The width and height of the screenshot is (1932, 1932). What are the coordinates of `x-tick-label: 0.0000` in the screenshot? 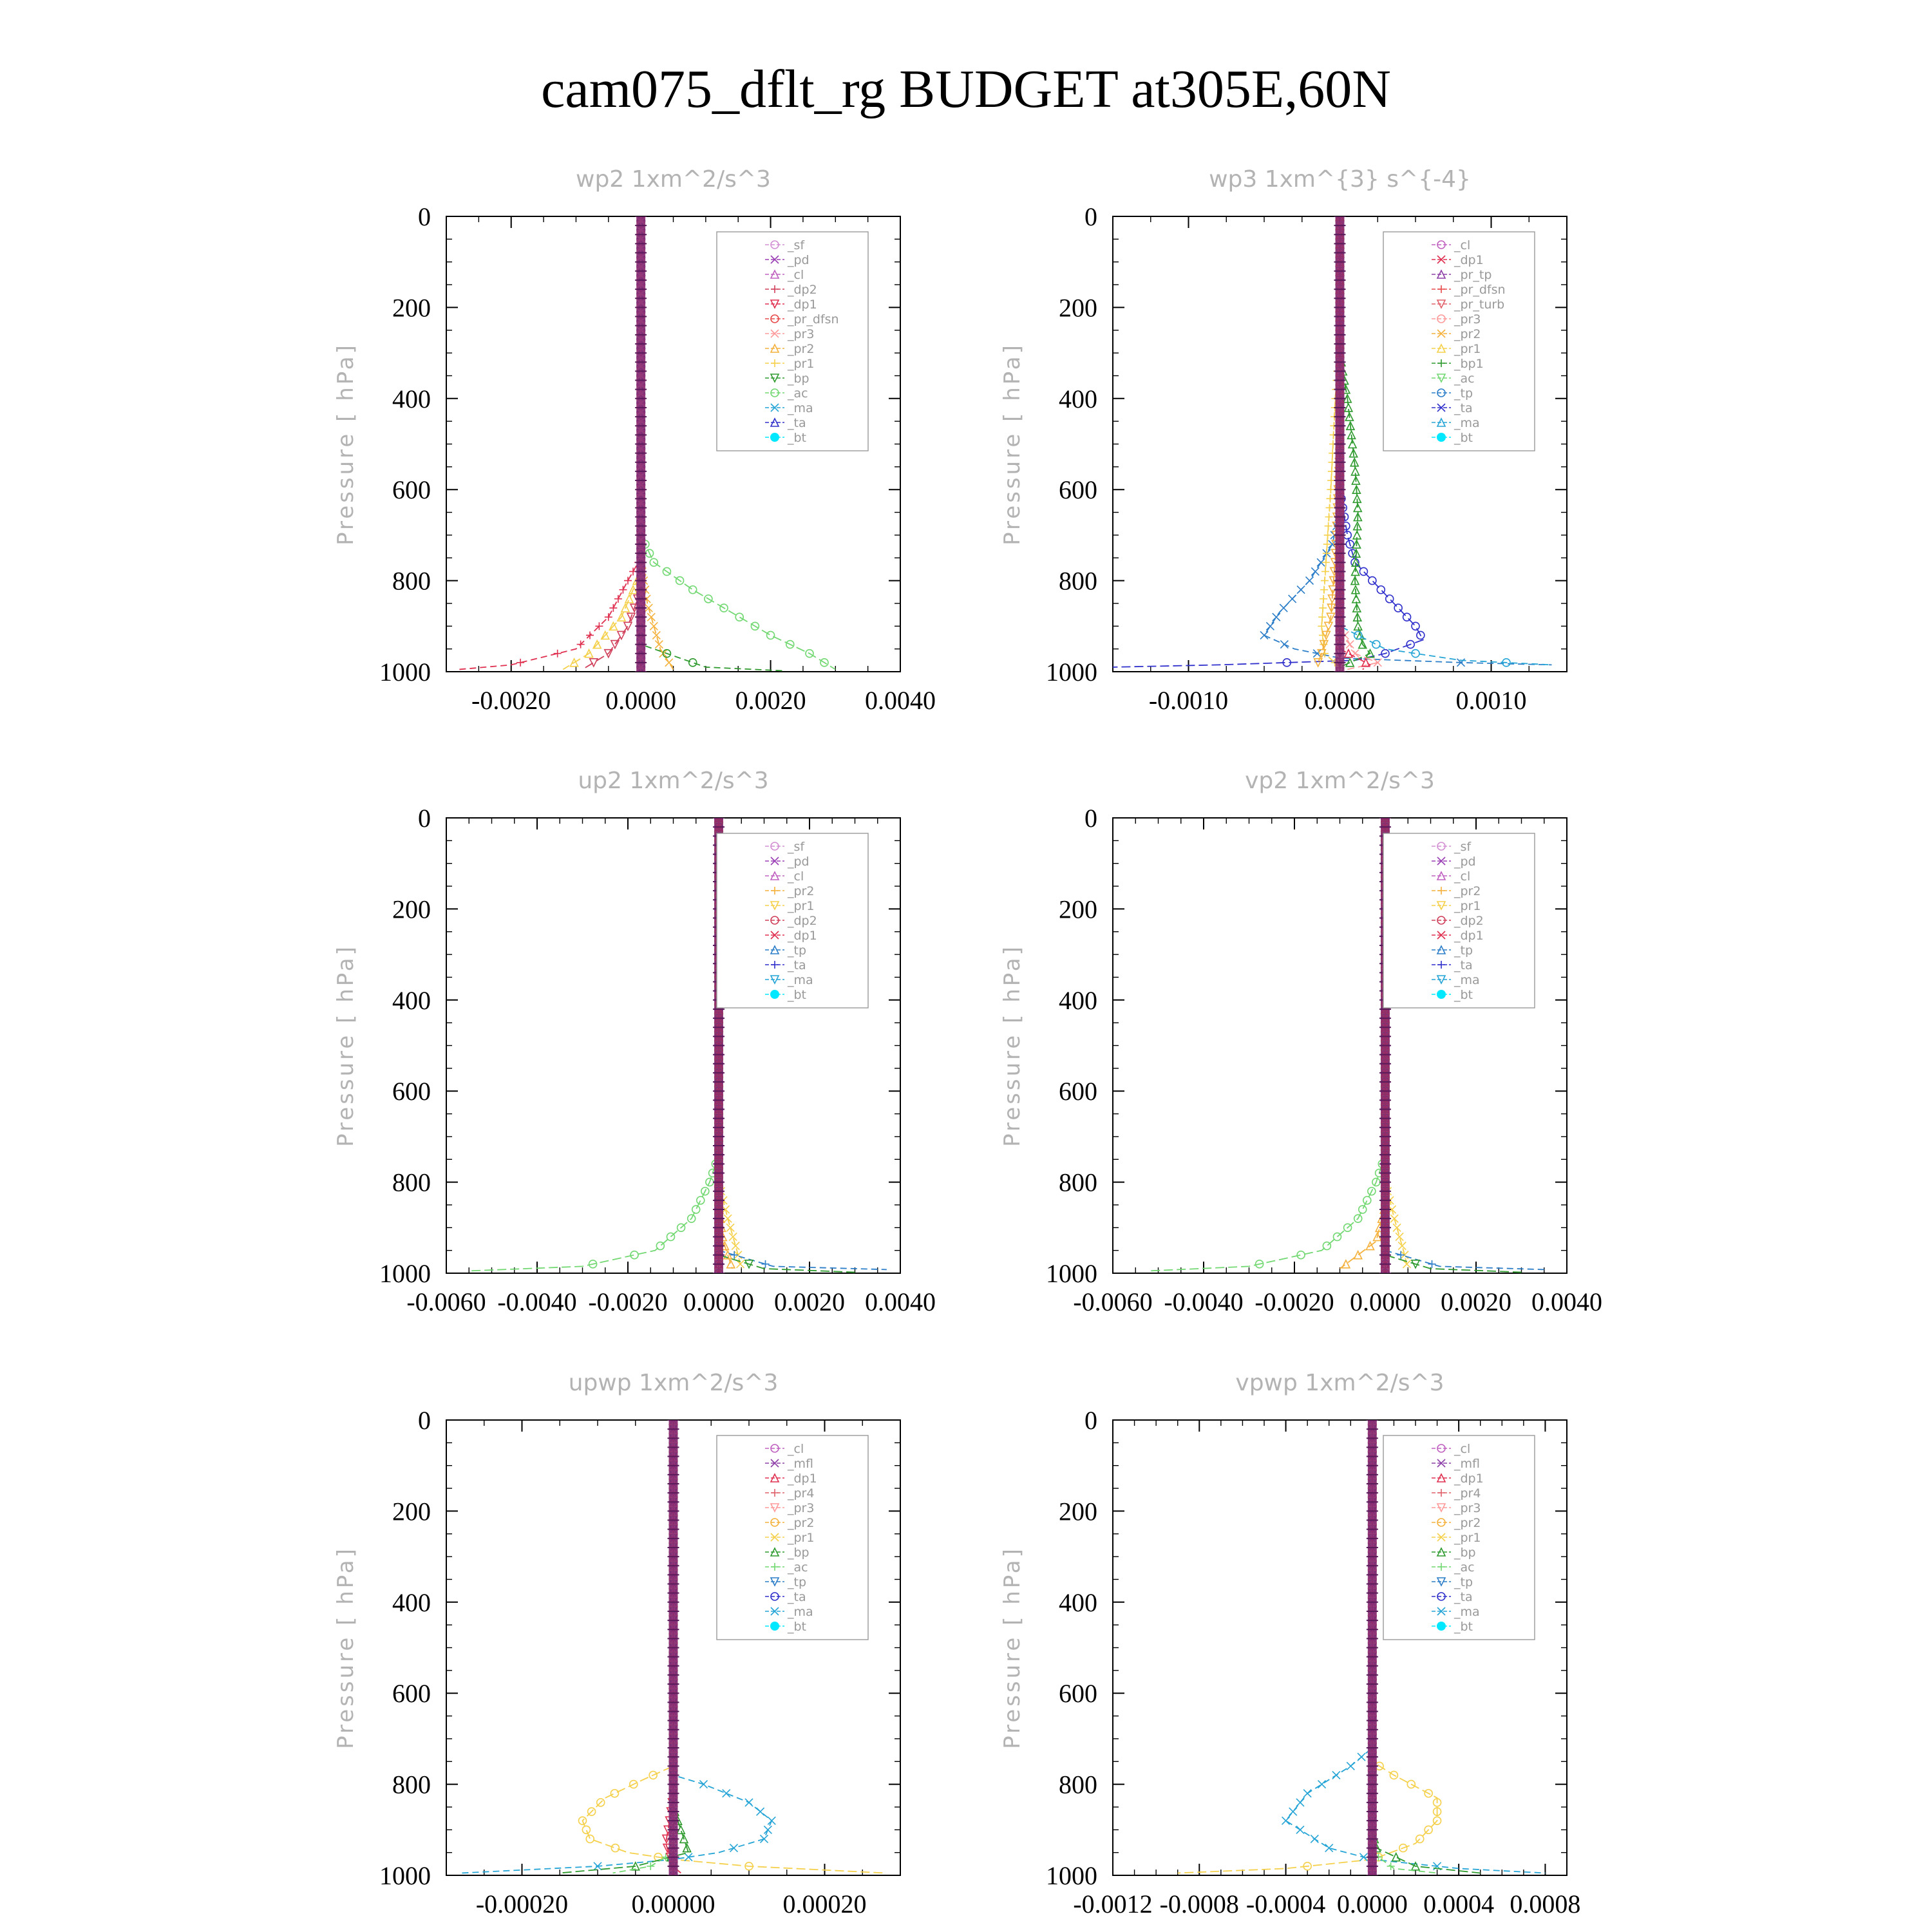 It's located at (1372, 1903).